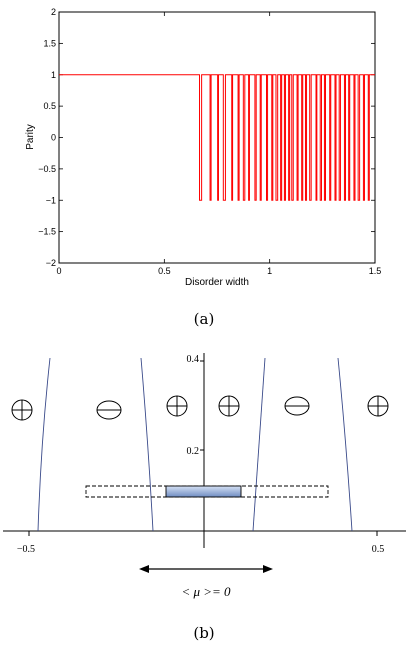  I want to click on y-tick-label: −2, so click(51, 263).